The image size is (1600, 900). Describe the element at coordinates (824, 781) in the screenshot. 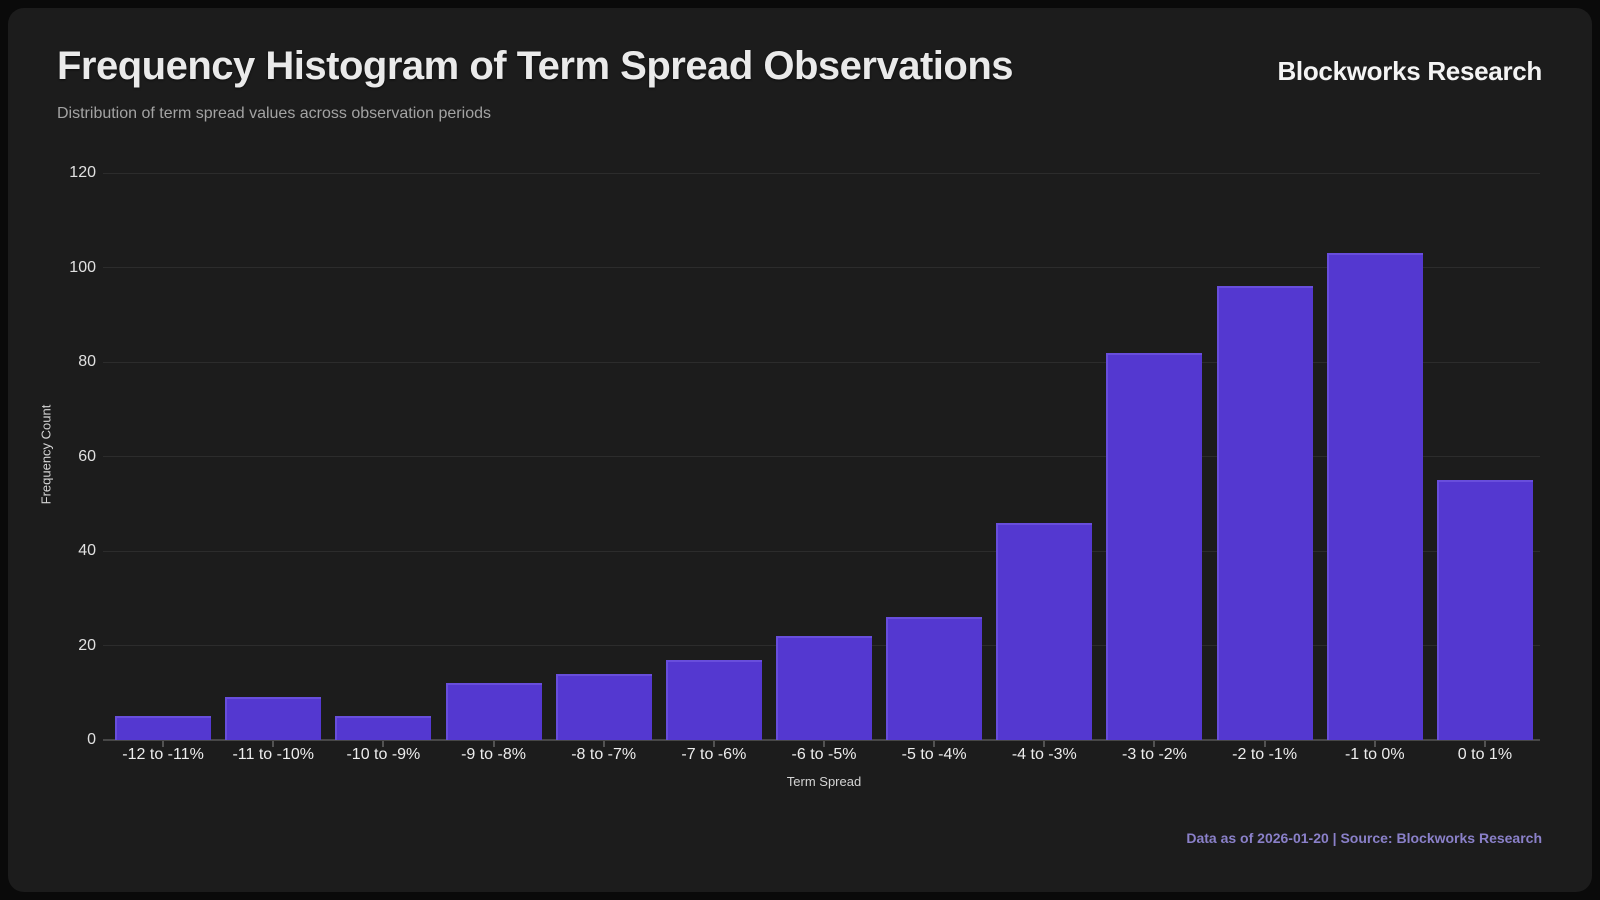

I see `x-axis-title: Term Spread` at that location.